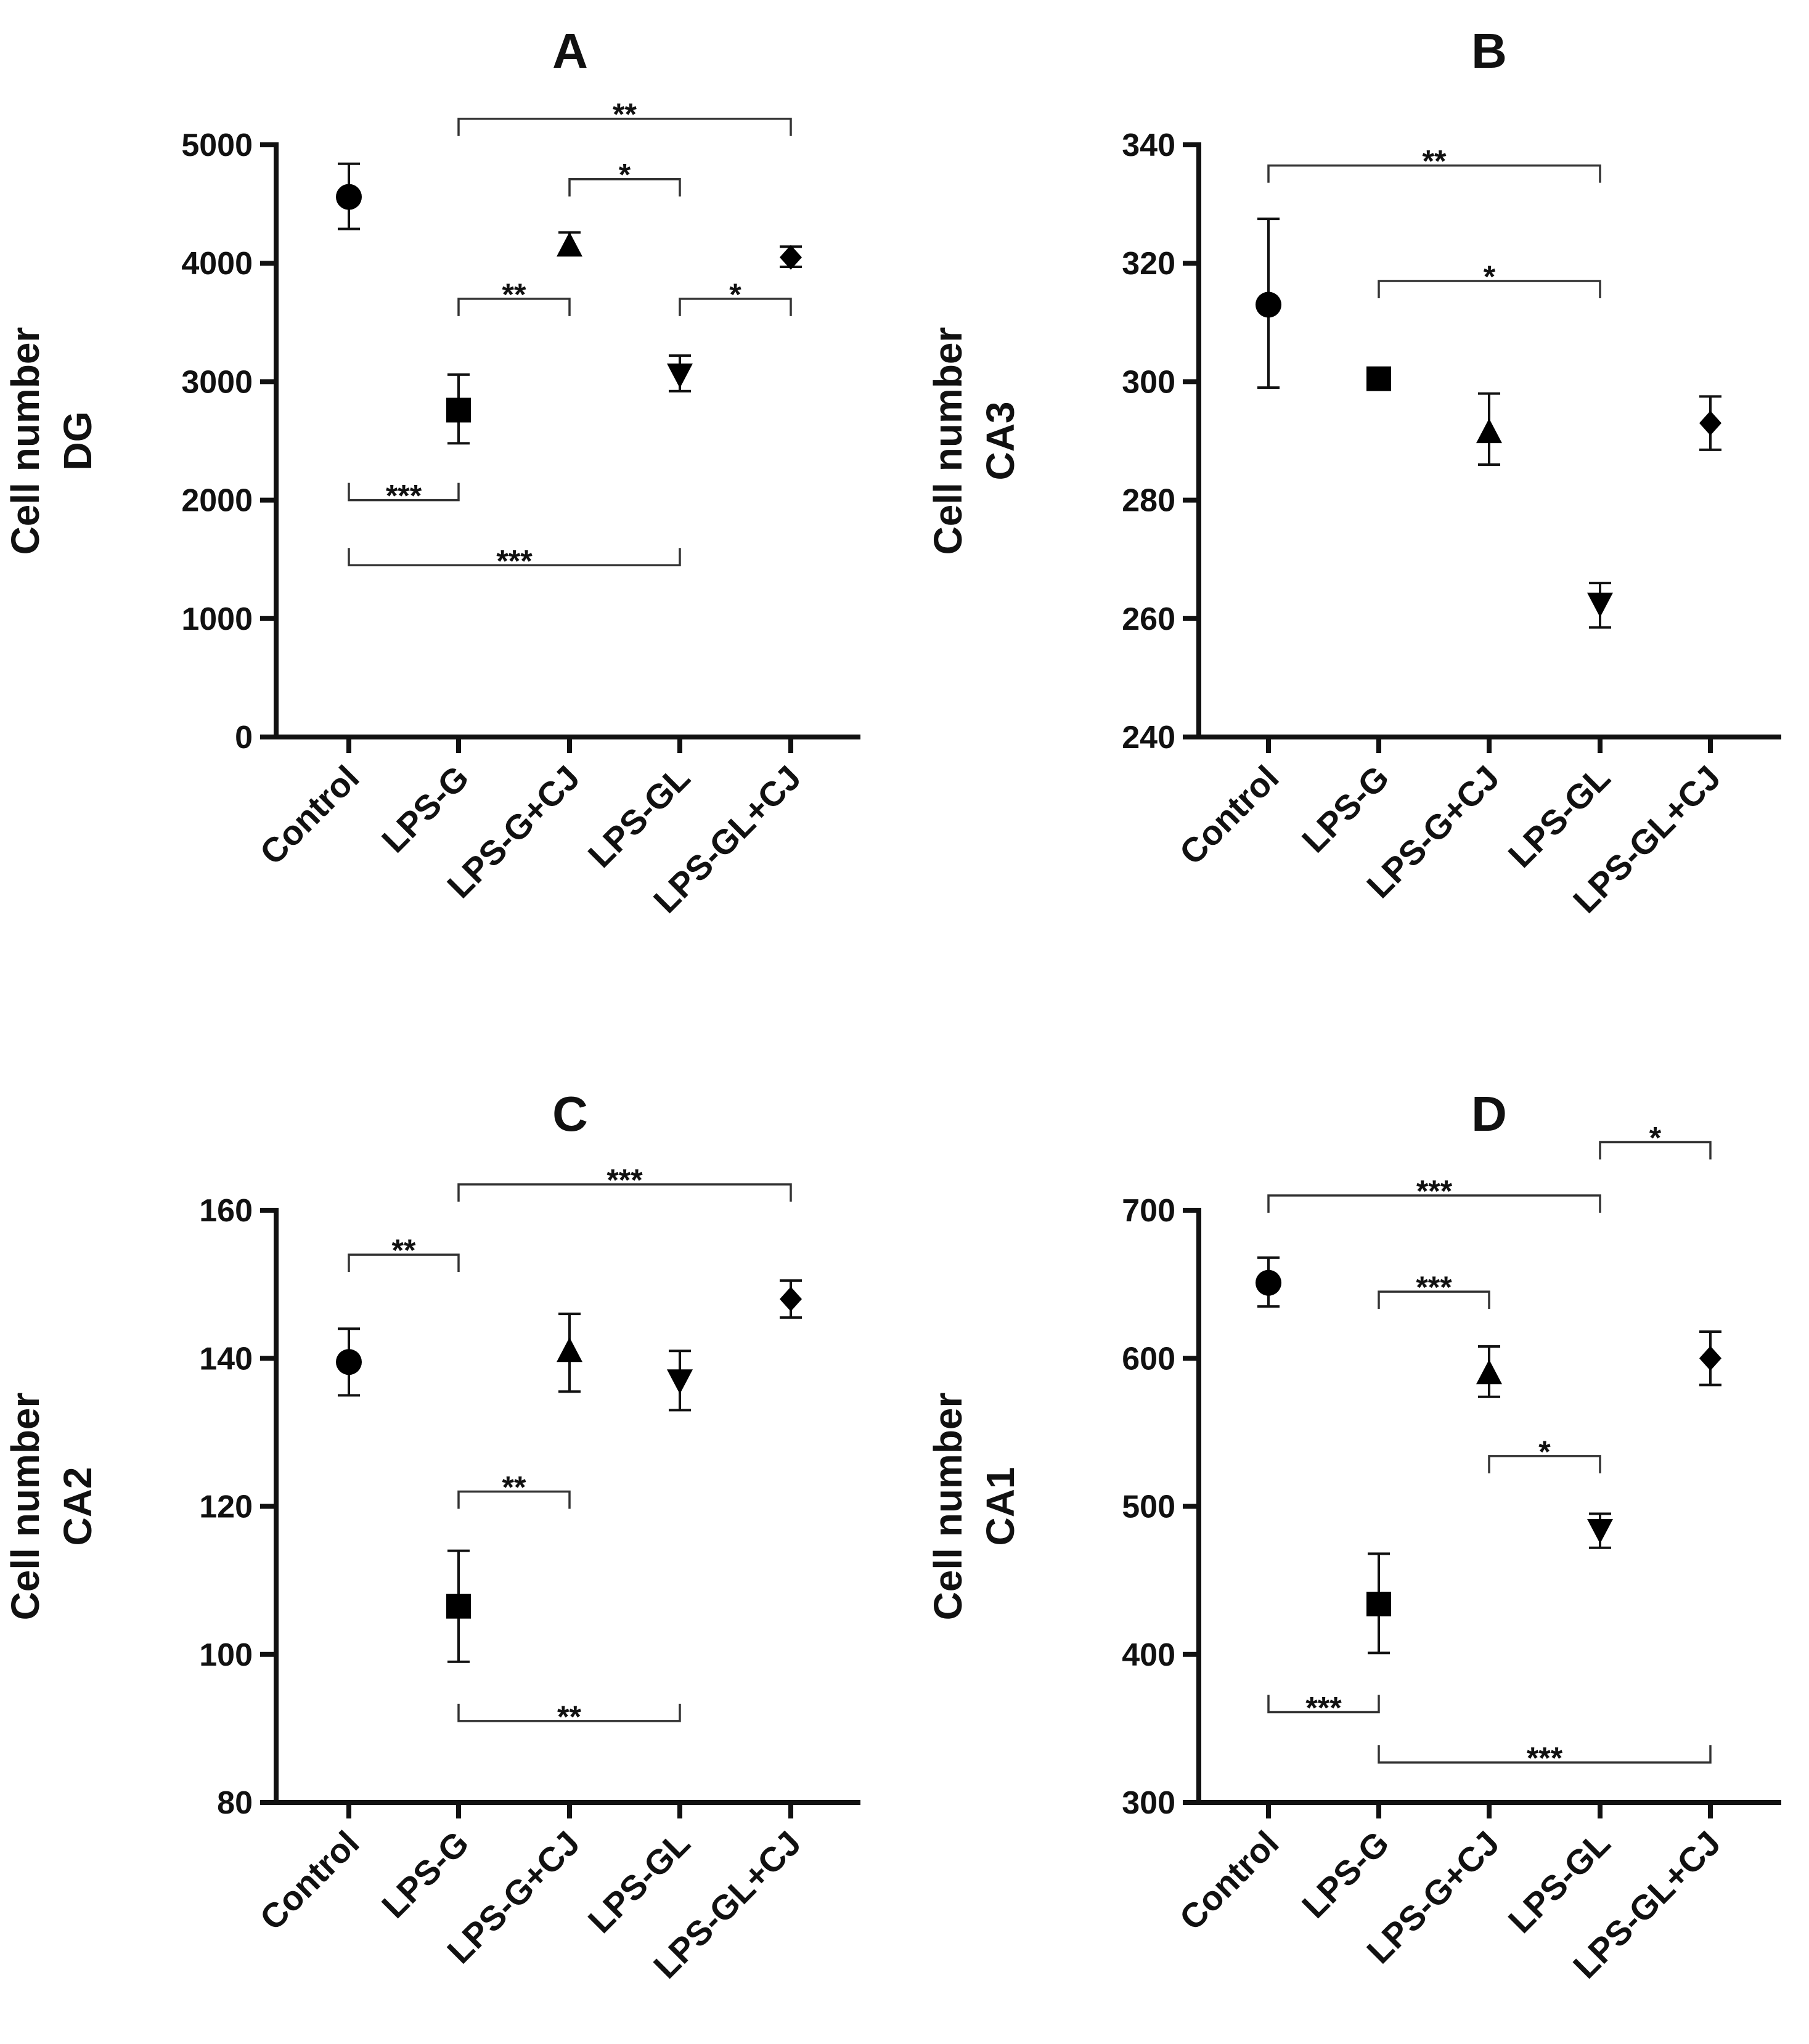  What do you see at coordinates (1148, 1211) in the screenshot?
I see `y-tick-label: 700` at bounding box center [1148, 1211].